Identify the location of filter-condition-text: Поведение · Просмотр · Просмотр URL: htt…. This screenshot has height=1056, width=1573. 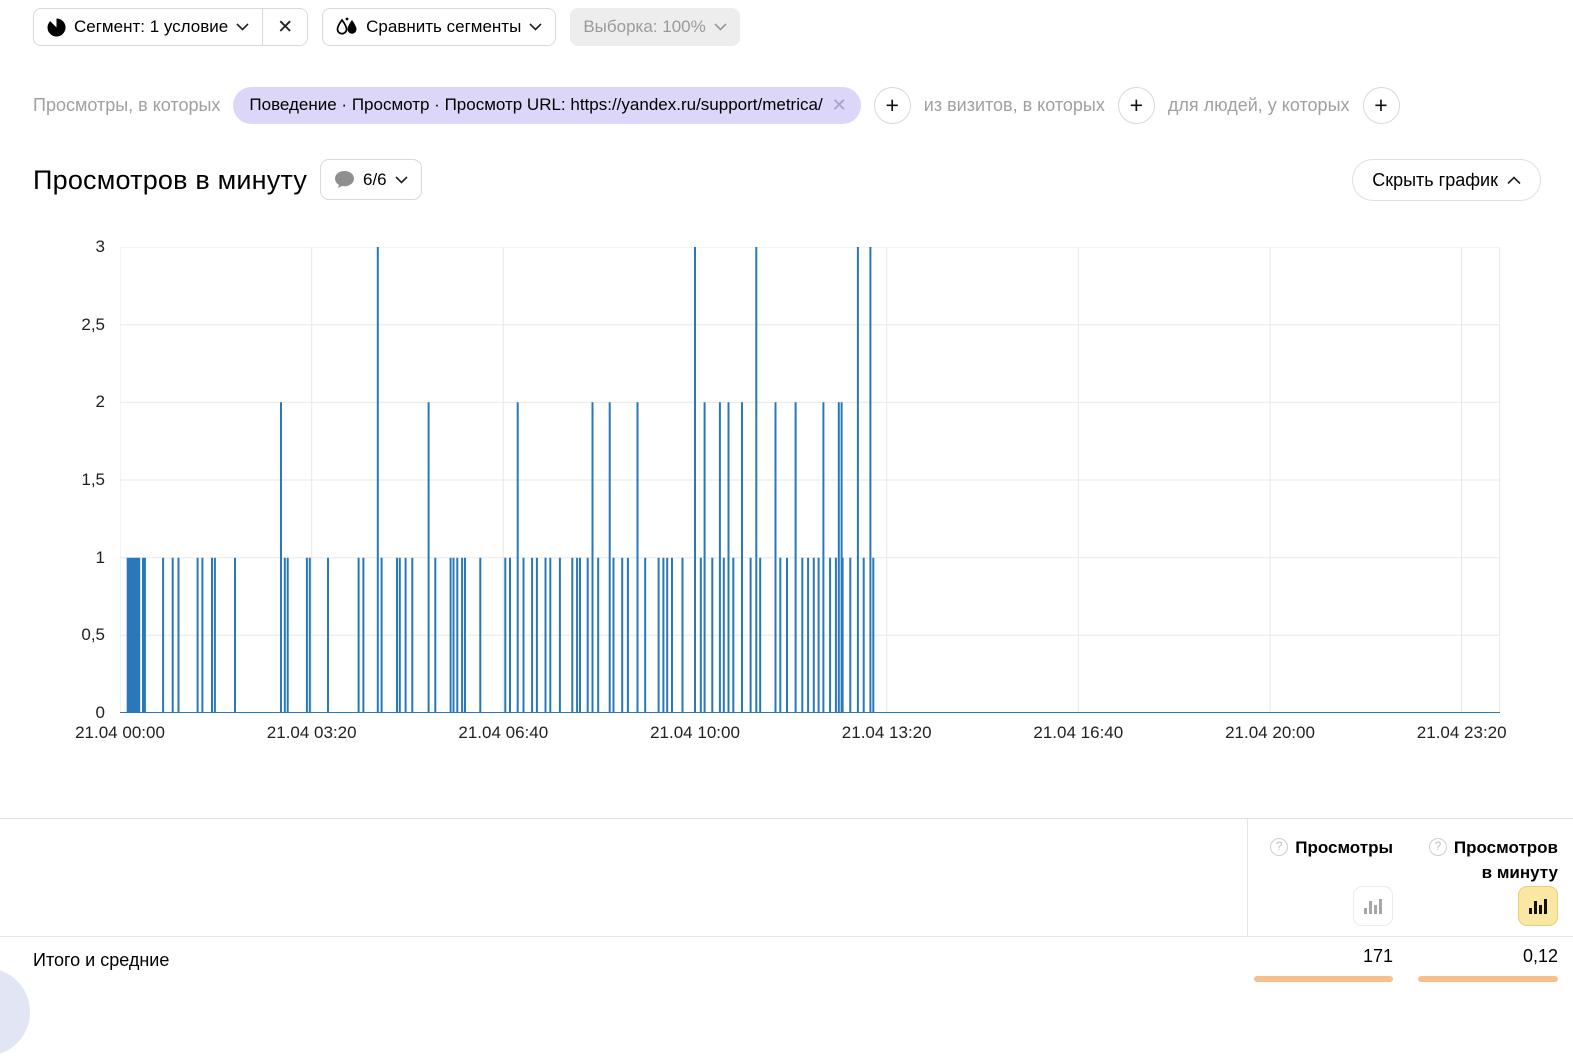
(536, 104).